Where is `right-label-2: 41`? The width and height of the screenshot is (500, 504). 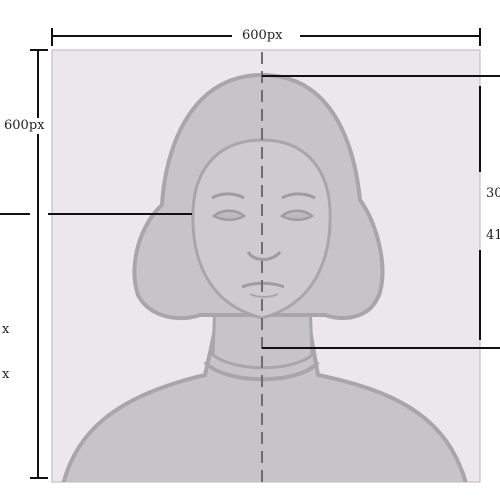
right-label-2: 41 is located at coordinates (493, 236).